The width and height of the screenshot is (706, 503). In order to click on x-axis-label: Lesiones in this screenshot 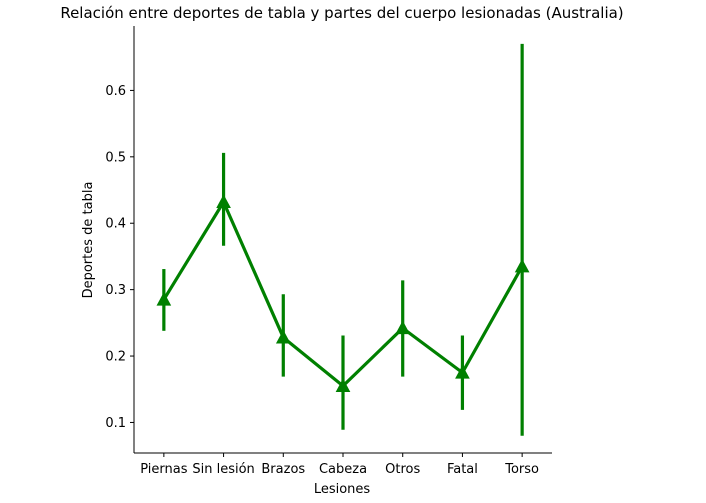, I will do `click(342, 489)`.